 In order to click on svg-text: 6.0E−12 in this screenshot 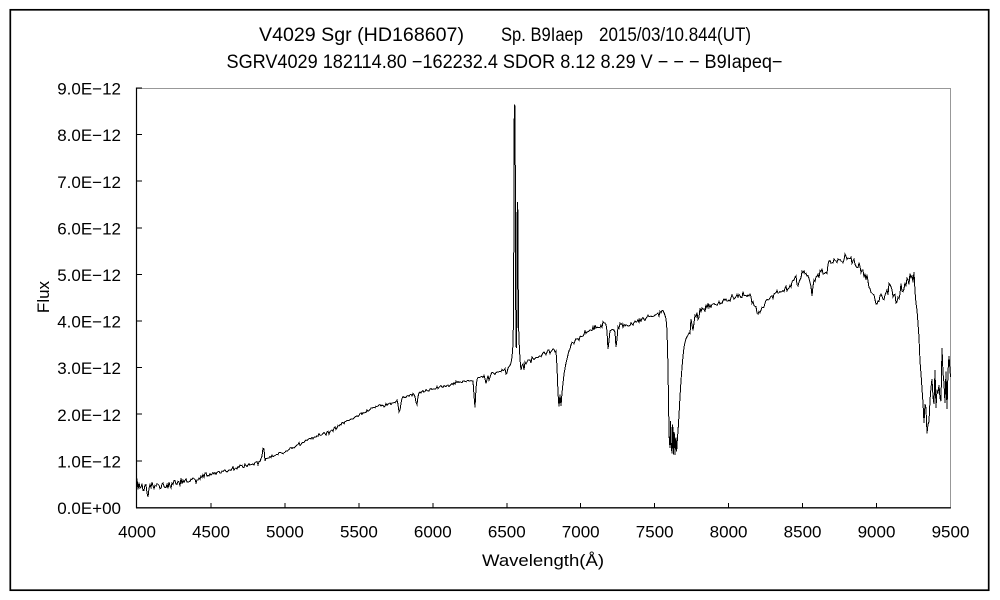, I will do `click(89, 228)`.